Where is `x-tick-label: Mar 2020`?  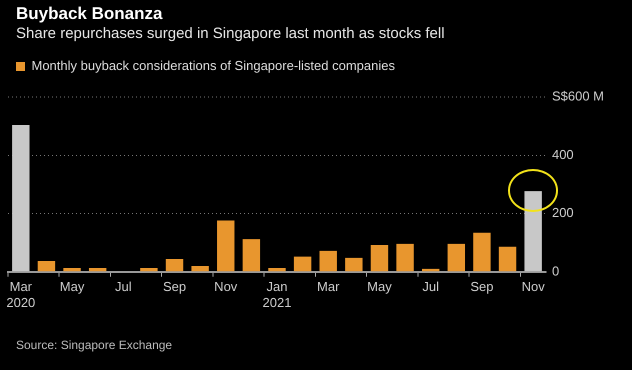 x-tick-label: Mar 2020 is located at coordinates (21, 294).